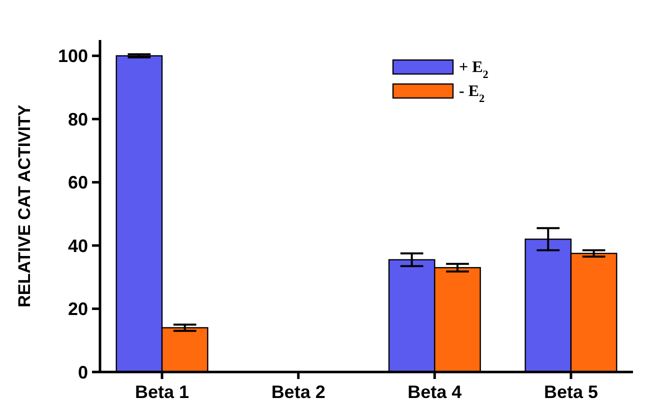 Image resolution: width=645 pixels, height=410 pixels. What do you see at coordinates (78, 246) in the screenshot?
I see `y-tick-label: 40` at bounding box center [78, 246].